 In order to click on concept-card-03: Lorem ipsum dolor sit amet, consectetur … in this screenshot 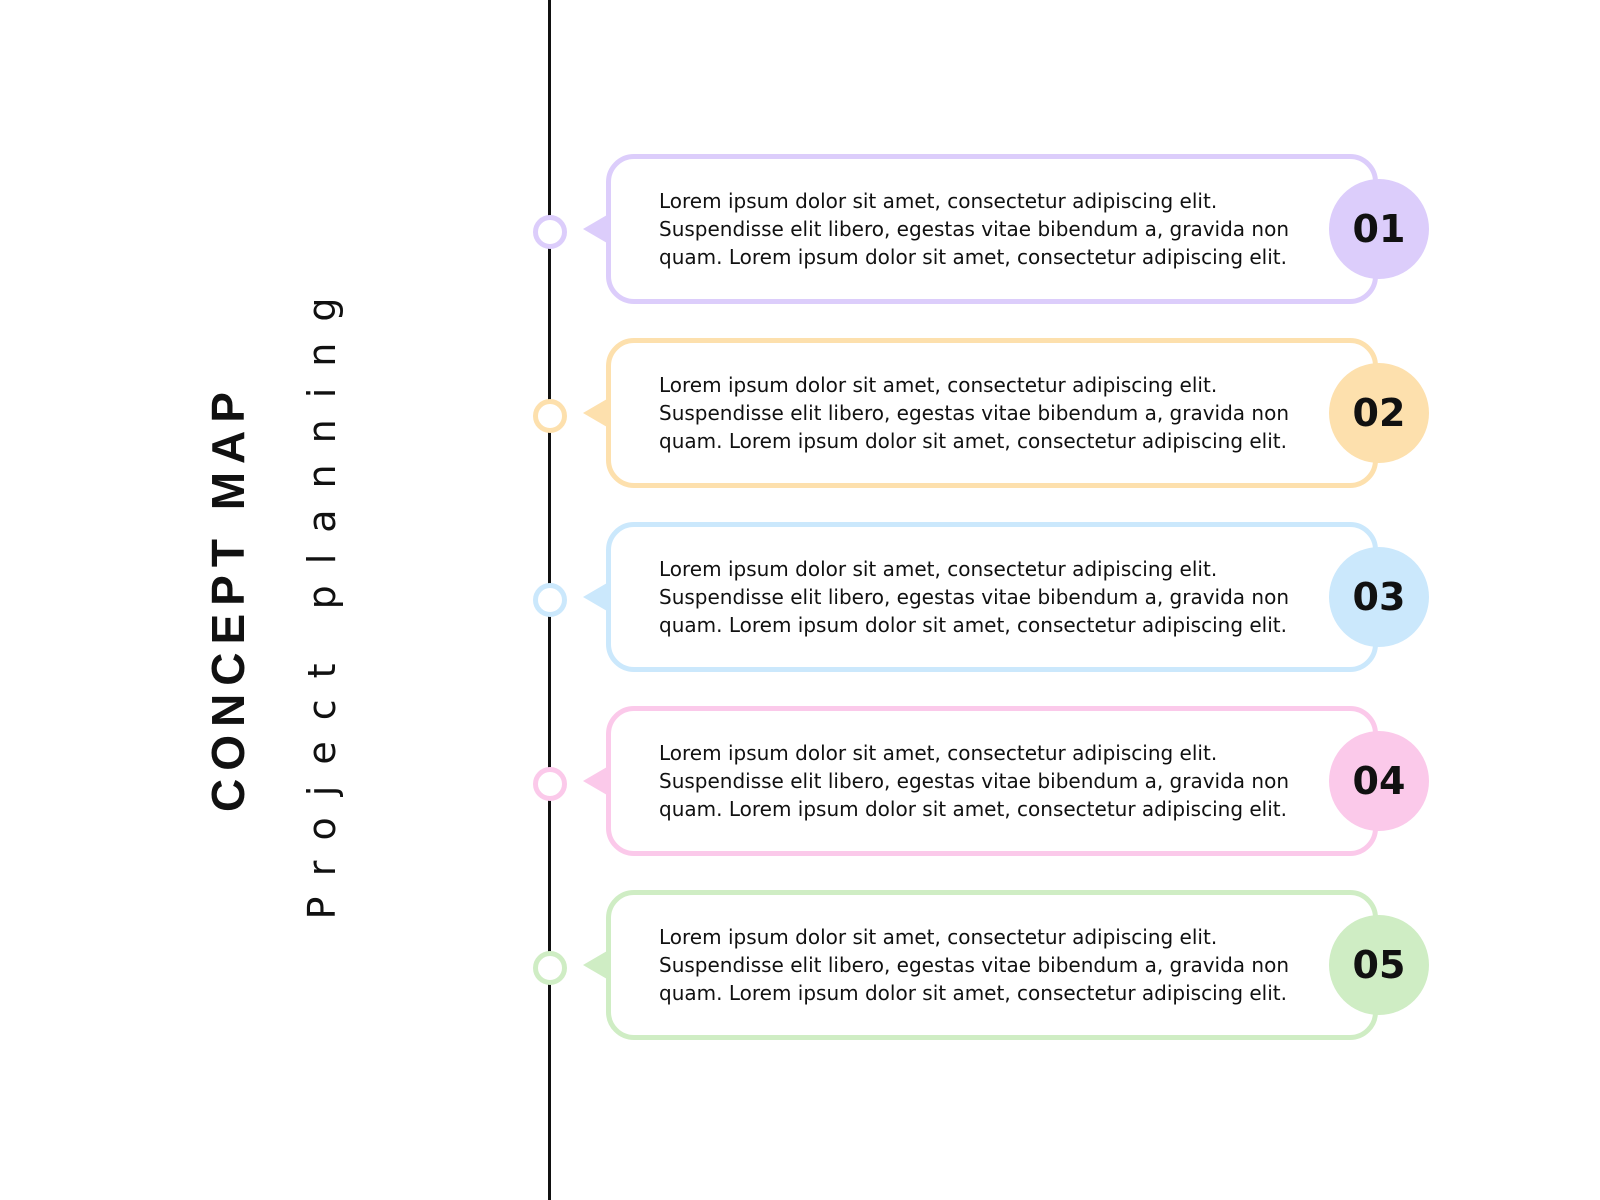, I will do `click(1006, 597)`.